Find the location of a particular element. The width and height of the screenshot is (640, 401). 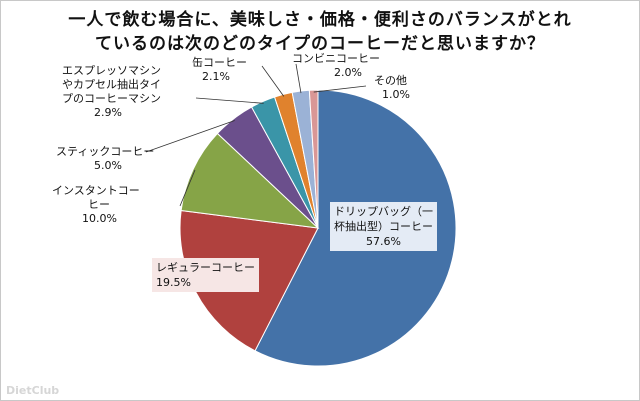

label-espresso-line-1: エスプレッソマシン is located at coordinates (111, 70).